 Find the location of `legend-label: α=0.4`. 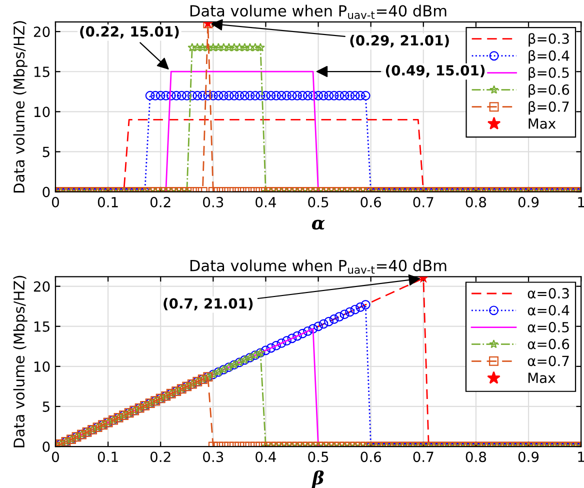

legend-label: α=0.4 is located at coordinates (549, 310).